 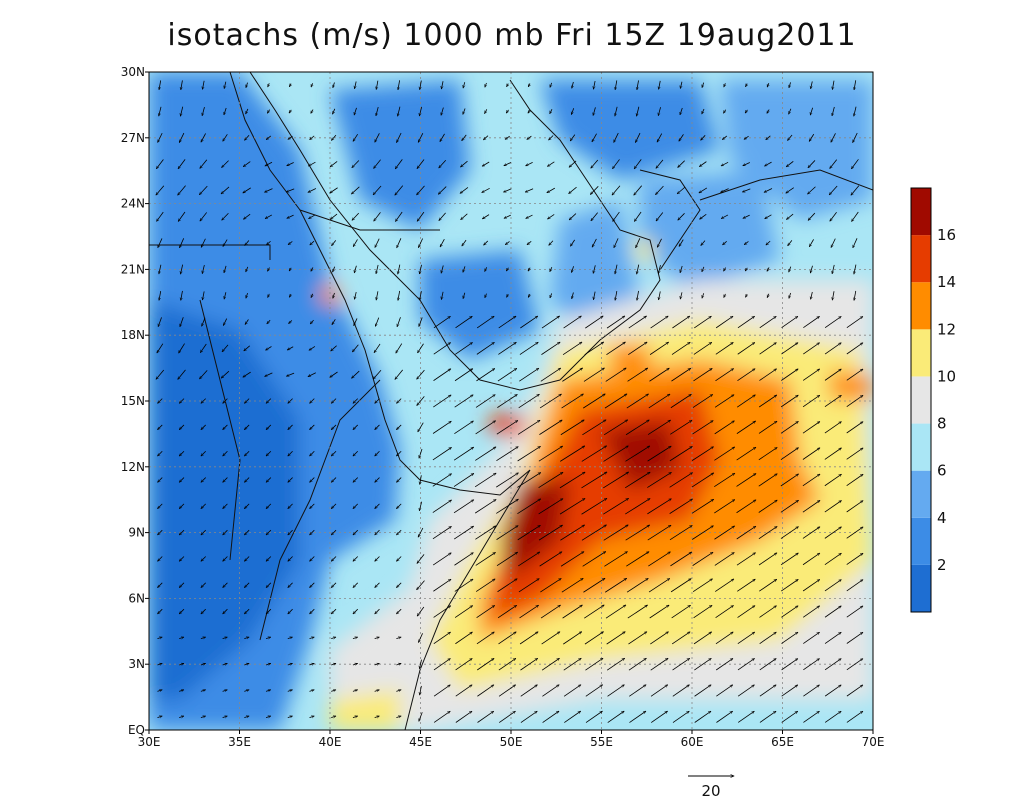 What do you see at coordinates (942, 471) in the screenshot?
I see `colorbar-label: 6` at bounding box center [942, 471].